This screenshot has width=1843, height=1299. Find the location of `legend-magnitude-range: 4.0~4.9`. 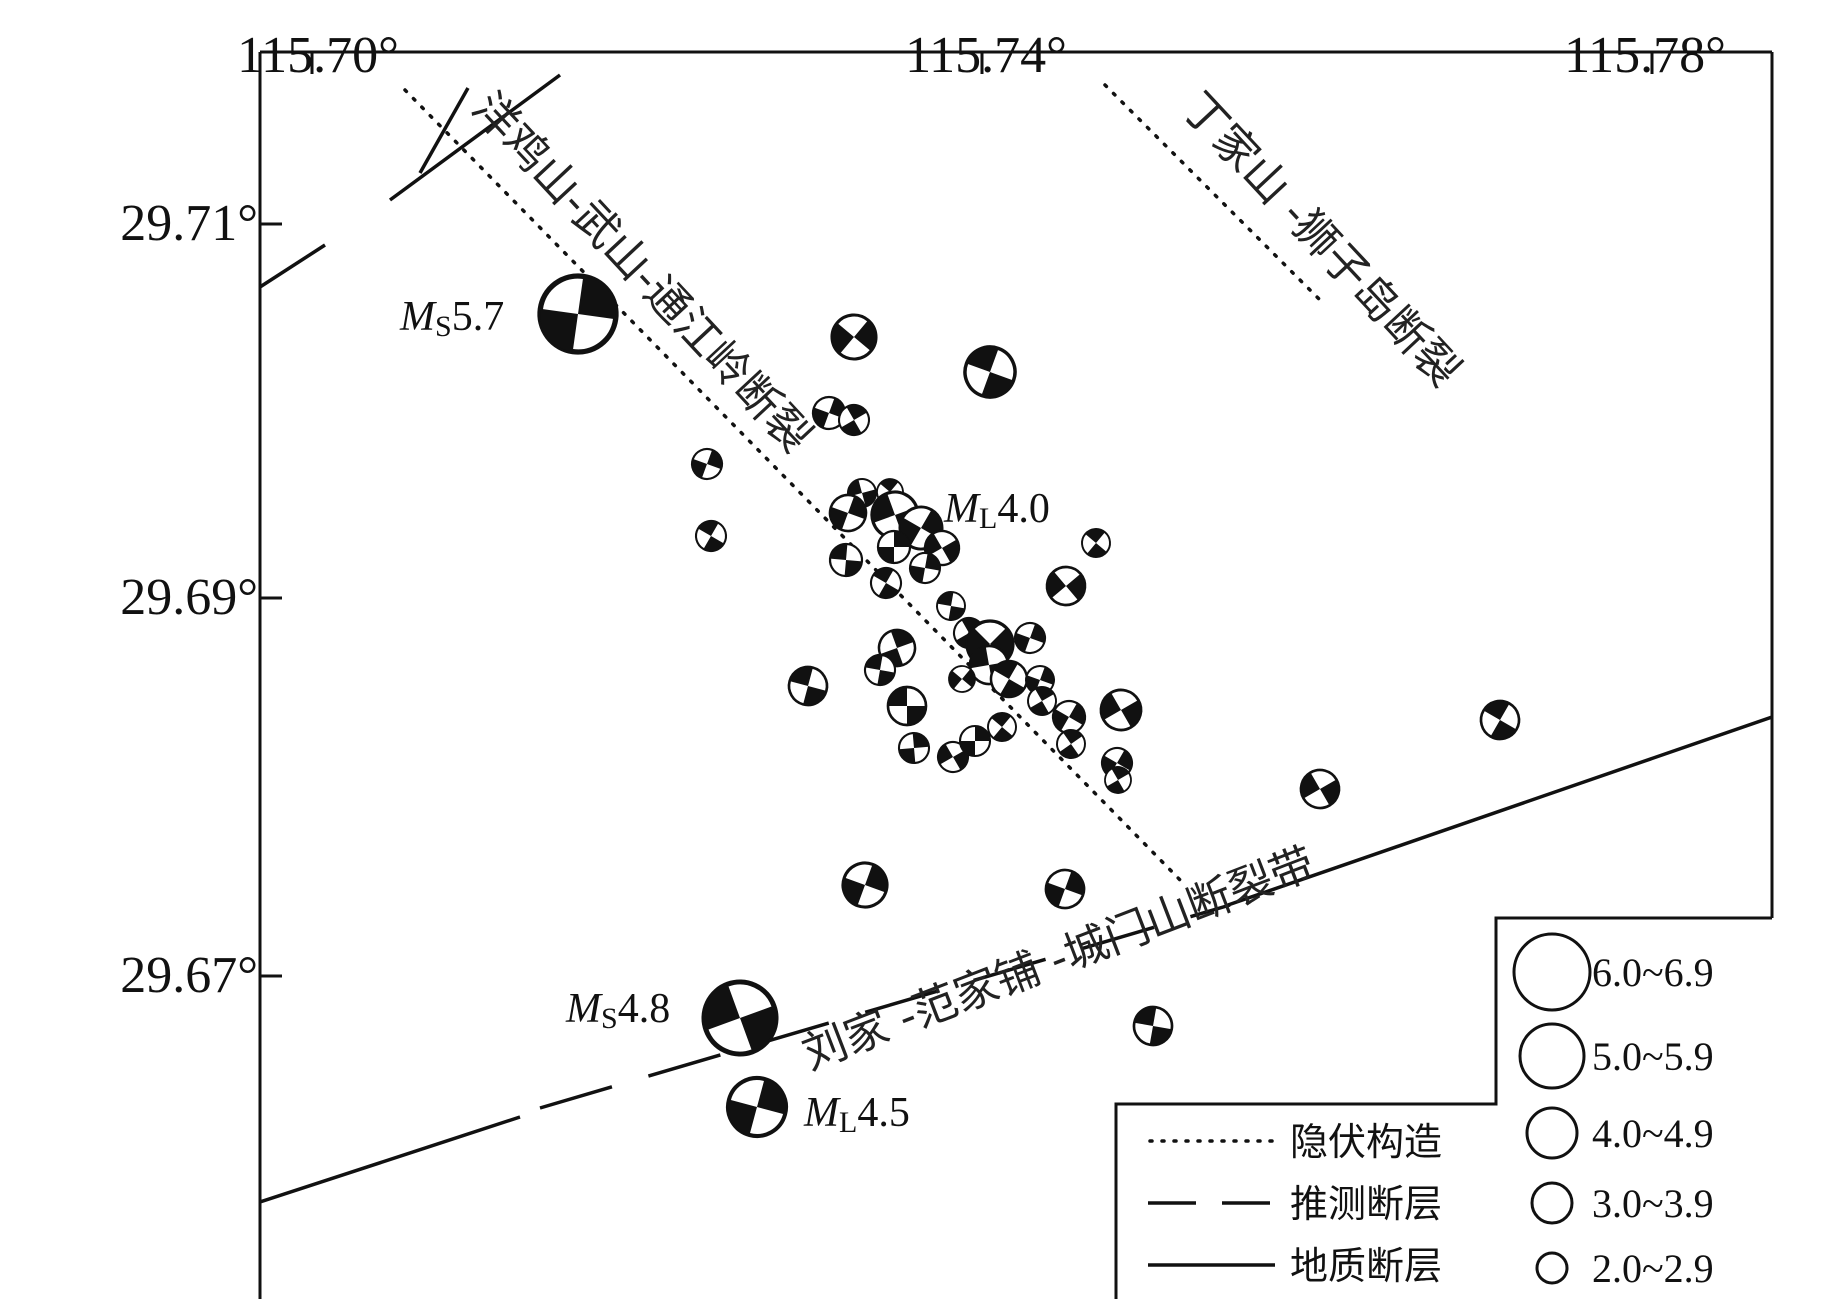

legend-magnitude-range: 4.0~4.9 is located at coordinates (1653, 1133).